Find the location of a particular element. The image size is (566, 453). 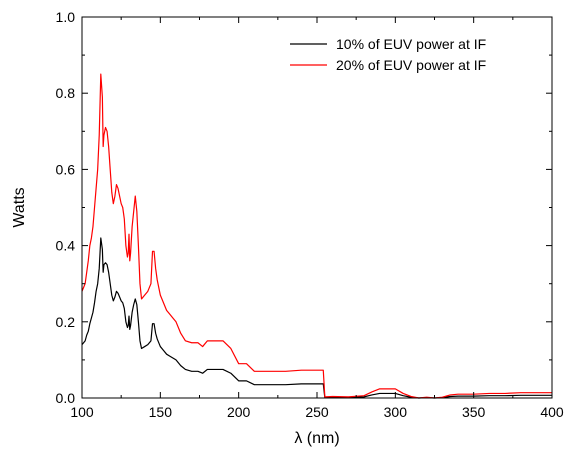

x-axis-title: λ (nm) is located at coordinates (316, 438).